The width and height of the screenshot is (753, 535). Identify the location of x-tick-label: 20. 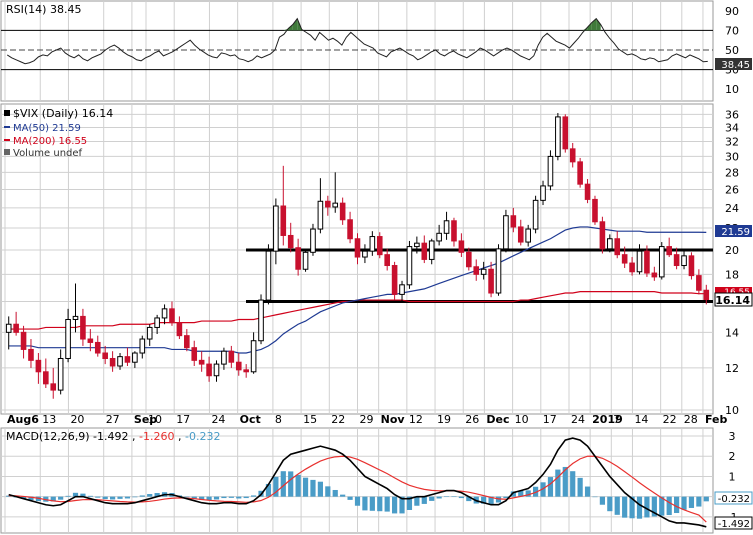
(77, 419).